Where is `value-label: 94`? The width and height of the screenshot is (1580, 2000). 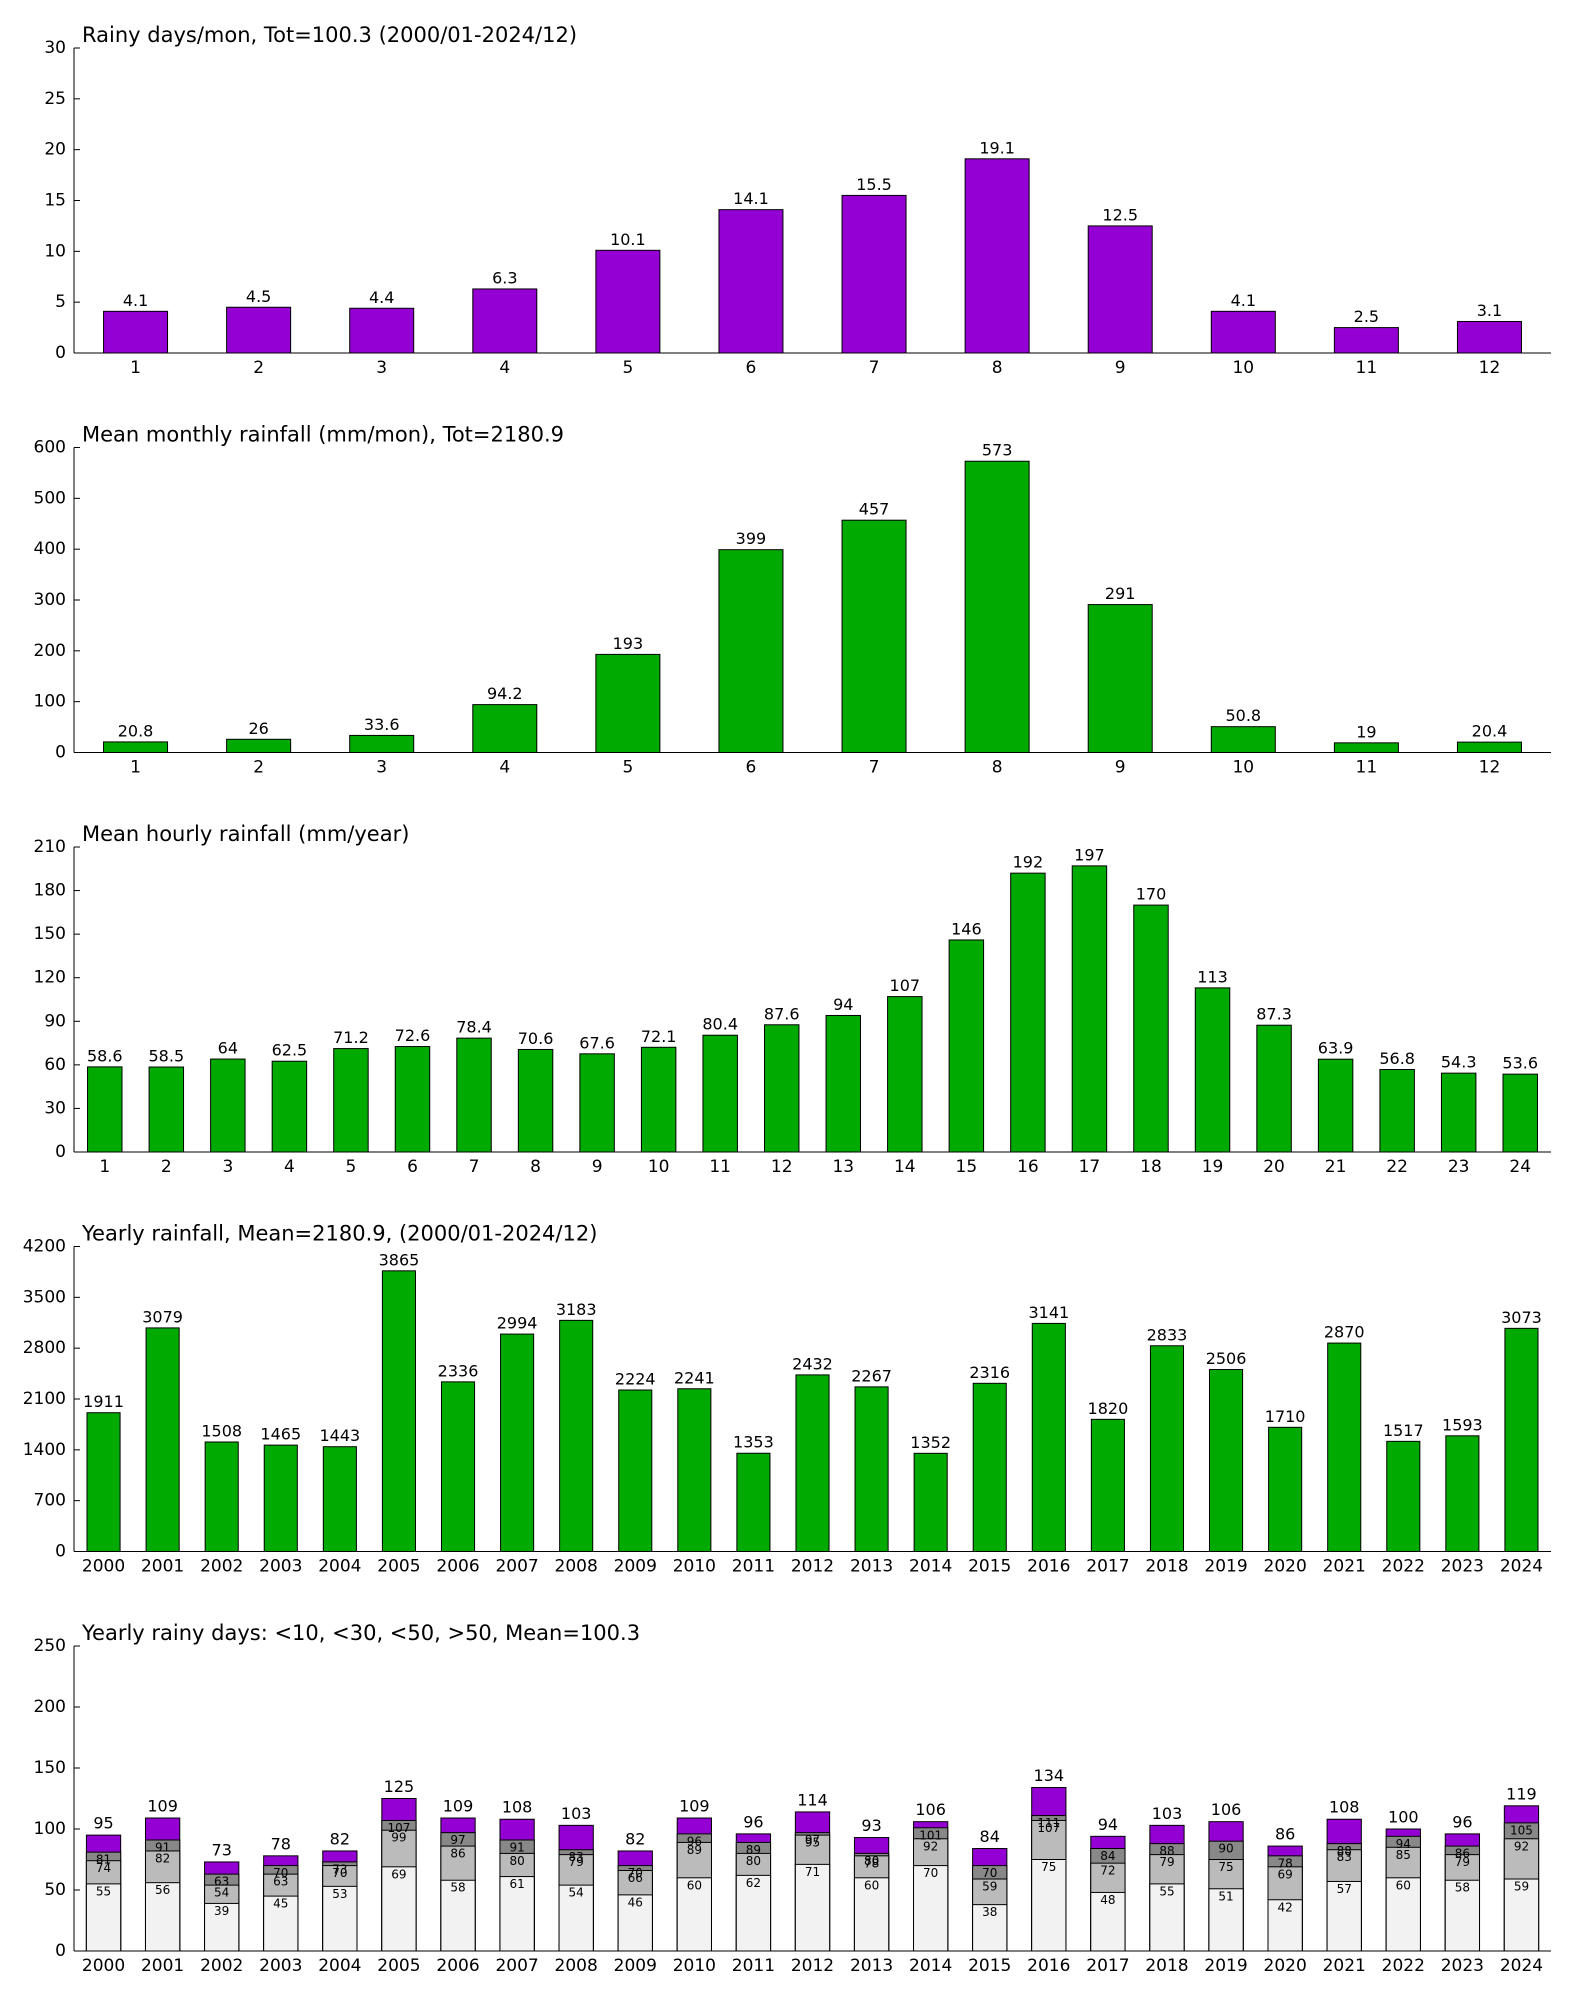 value-label: 94 is located at coordinates (1108, 1824).